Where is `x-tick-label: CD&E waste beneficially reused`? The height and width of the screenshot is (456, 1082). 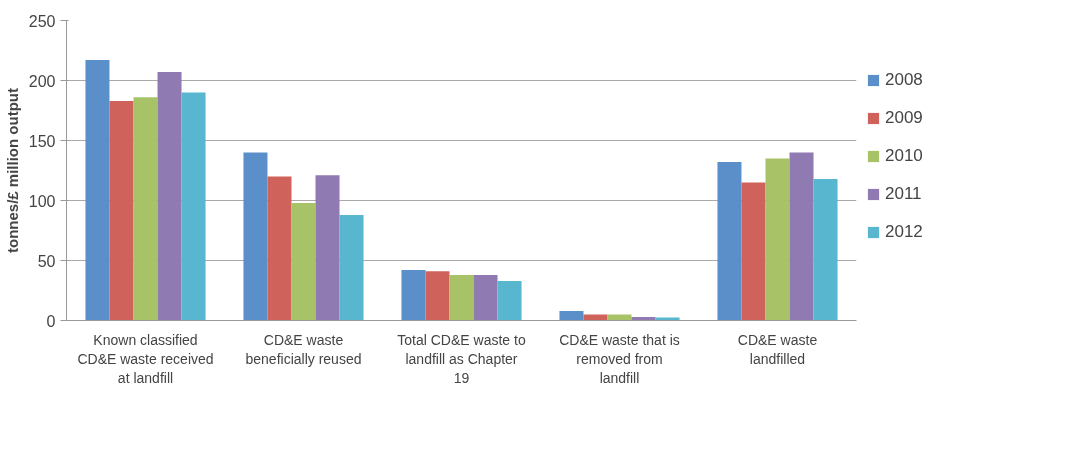 x-tick-label: CD&E waste beneficially reused is located at coordinates (303, 349).